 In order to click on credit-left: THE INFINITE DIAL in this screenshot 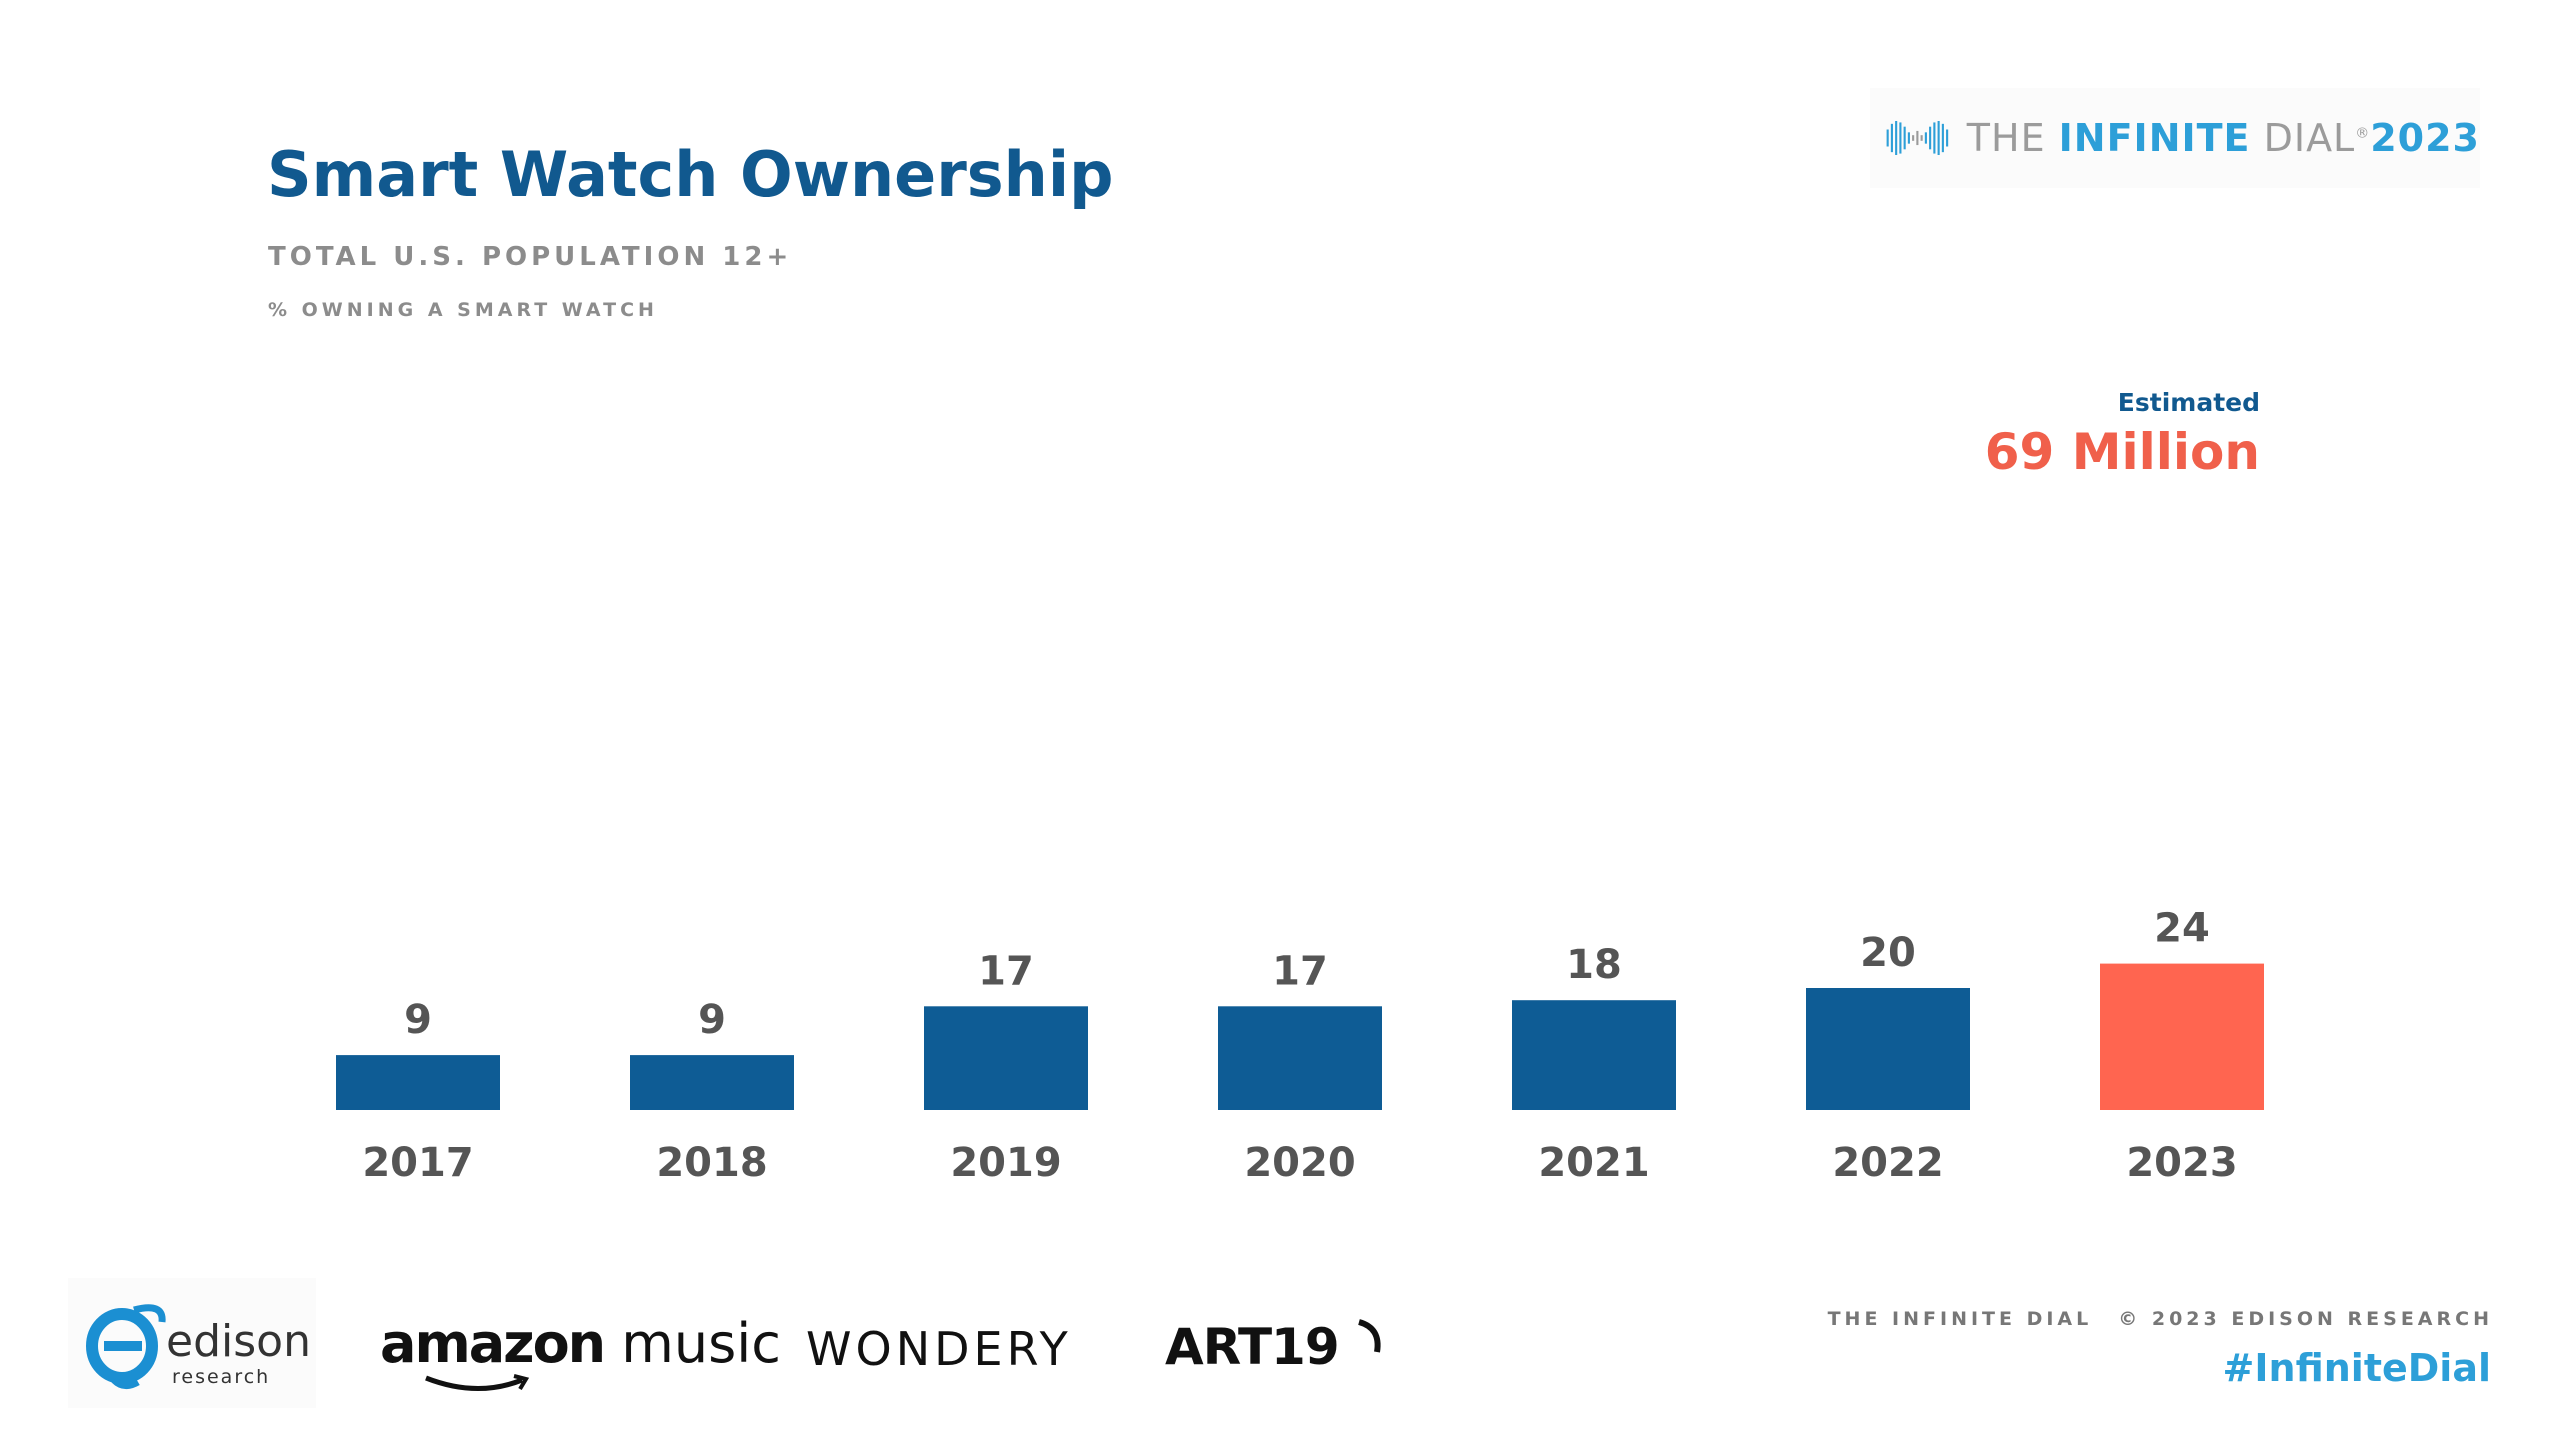, I will do `click(1960, 1319)`.